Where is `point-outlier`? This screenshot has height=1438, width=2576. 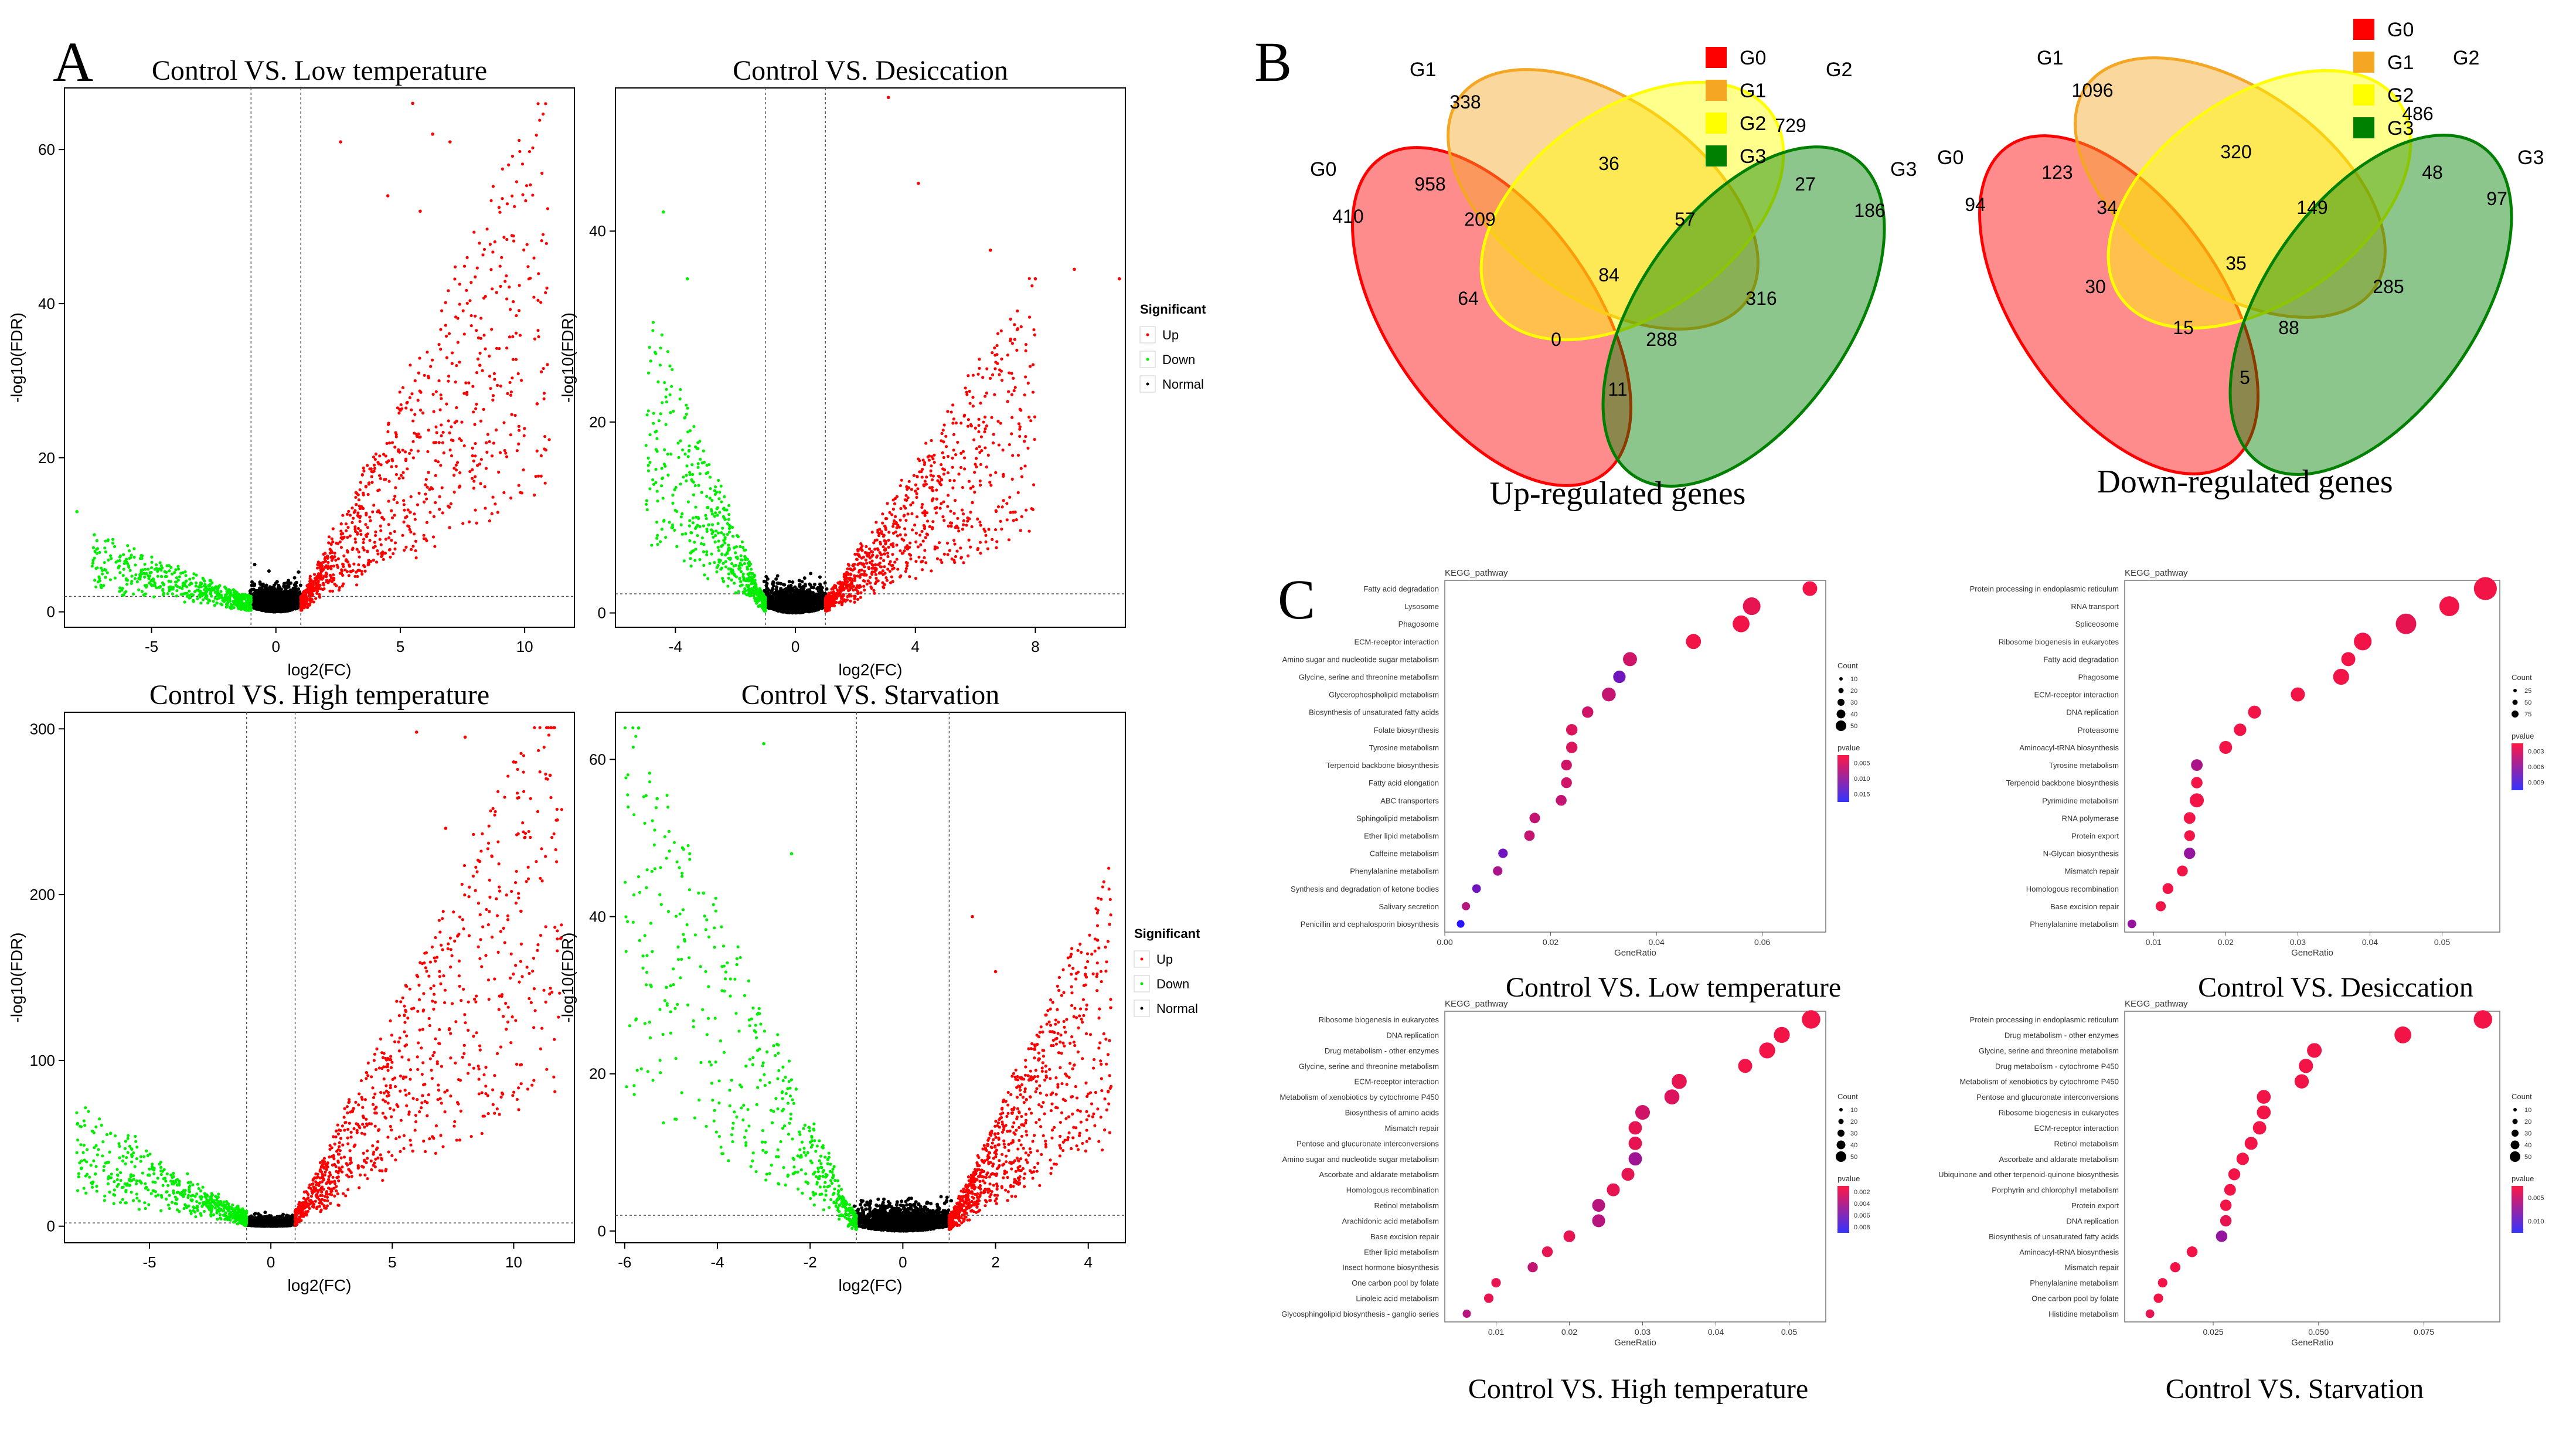 point-outlier is located at coordinates (77, 512).